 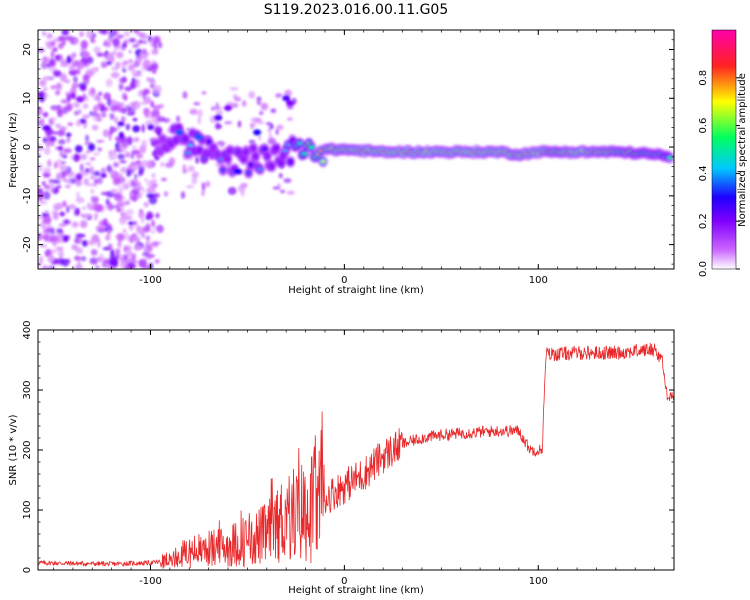 What do you see at coordinates (538, 280) in the screenshot?
I see `spectrogram-xtick-label: 100` at bounding box center [538, 280].